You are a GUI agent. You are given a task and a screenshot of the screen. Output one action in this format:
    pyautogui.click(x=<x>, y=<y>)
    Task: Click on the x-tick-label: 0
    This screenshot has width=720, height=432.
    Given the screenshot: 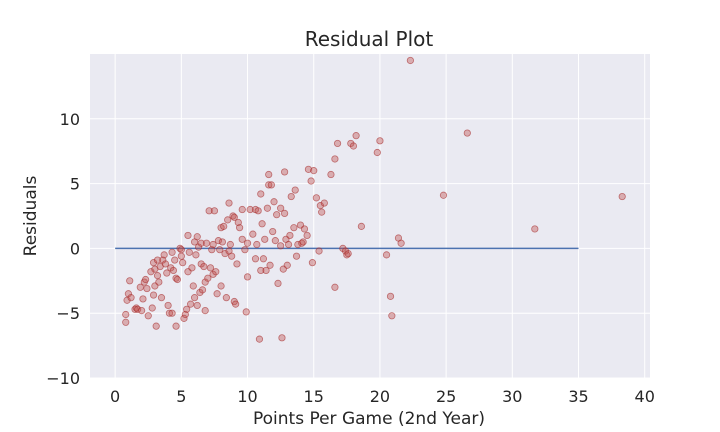 What is the action you would take?
    pyautogui.click(x=115, y=396)
    